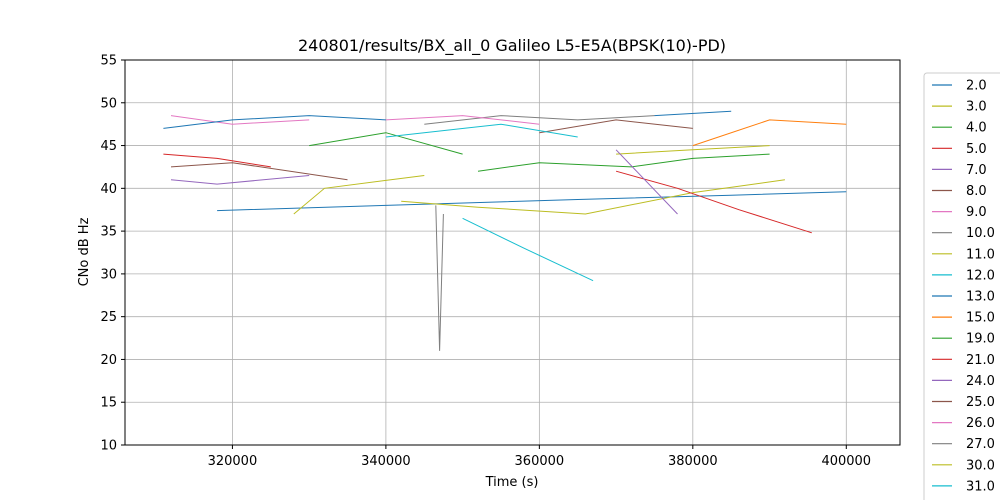 This screenshot has width=1000, height=504. What do you see at coordinates (980, 444) in the screenshot?
I see `legend-label-27.0: 27.0` at bounding box center [980, 444].